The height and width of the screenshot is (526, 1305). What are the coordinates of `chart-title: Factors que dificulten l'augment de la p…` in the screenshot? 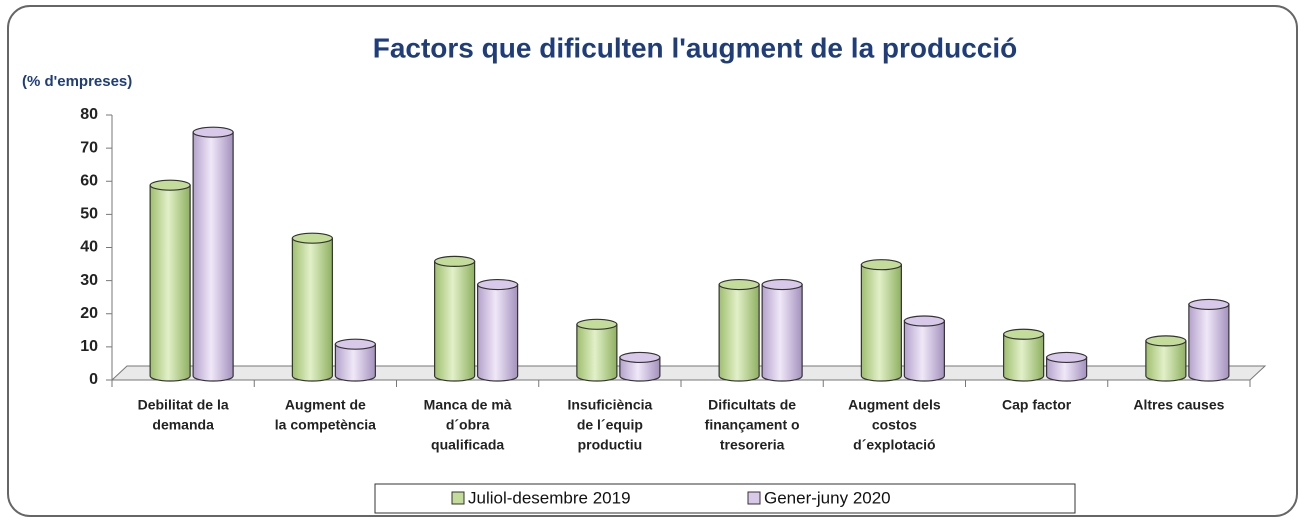 It's located at (695, 47).